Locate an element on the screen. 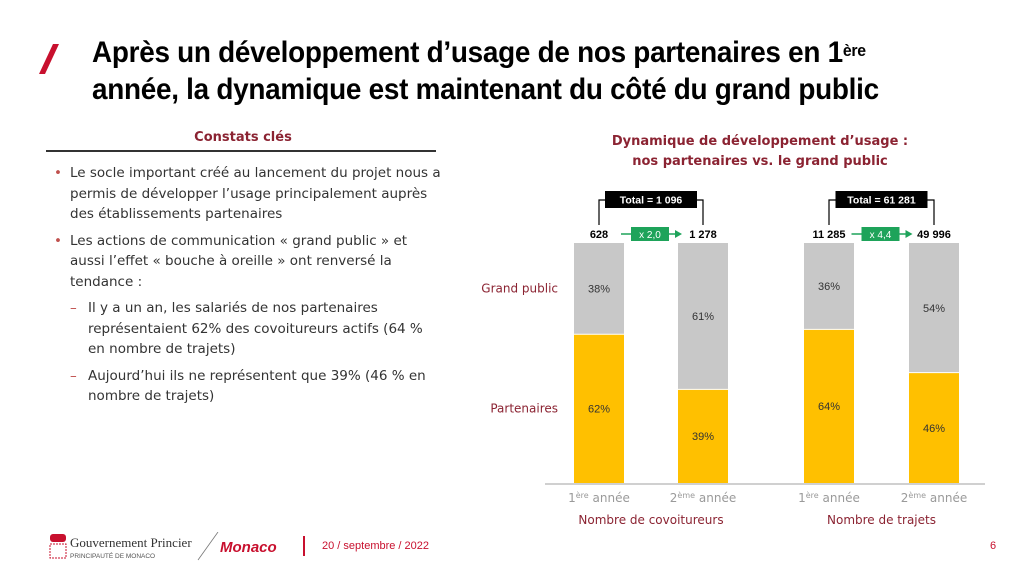  logo-divider is located at coordinates (208, 546).